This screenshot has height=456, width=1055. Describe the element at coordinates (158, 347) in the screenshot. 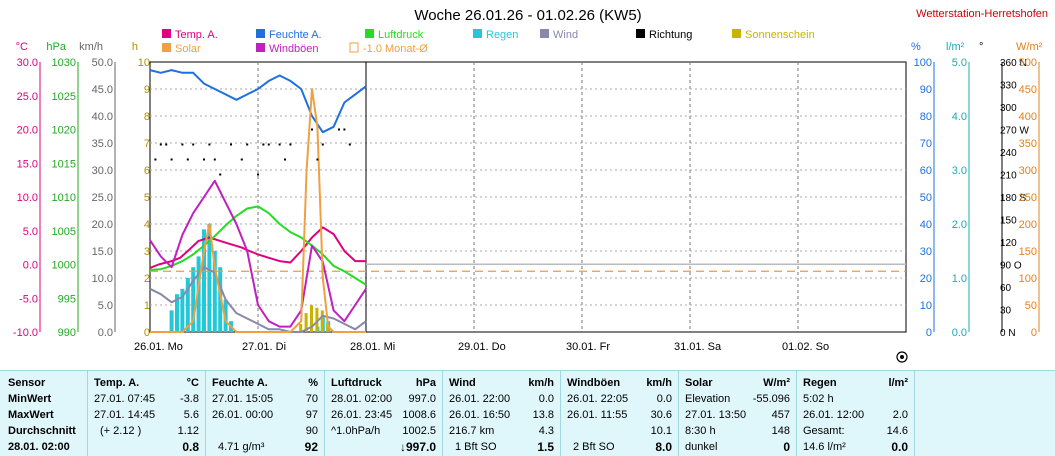

I see `day-label: 26.01. Mo` at that location.